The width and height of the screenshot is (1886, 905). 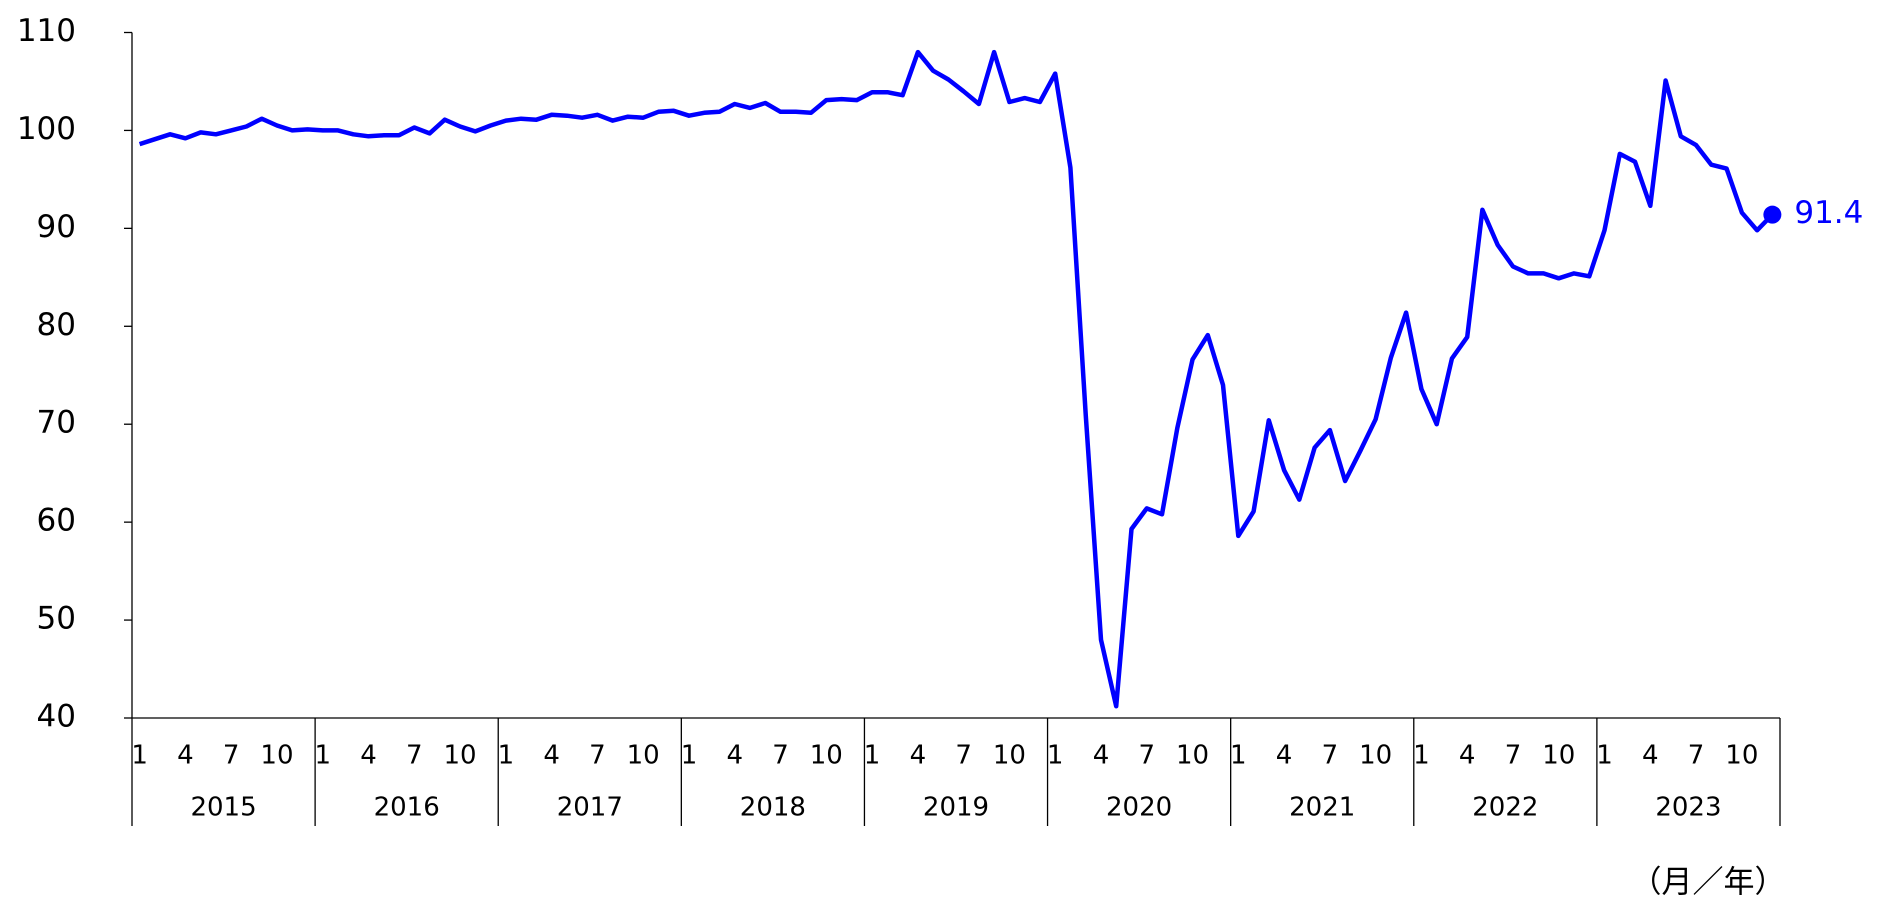 I want to click on year-label: 2023, so click(x=1688, y=808).